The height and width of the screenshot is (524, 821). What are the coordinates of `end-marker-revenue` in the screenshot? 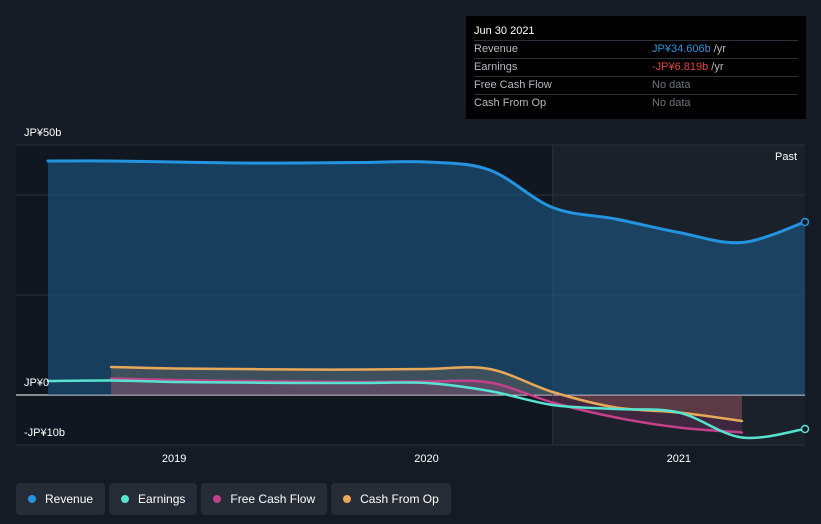 It's located at (805, 222).